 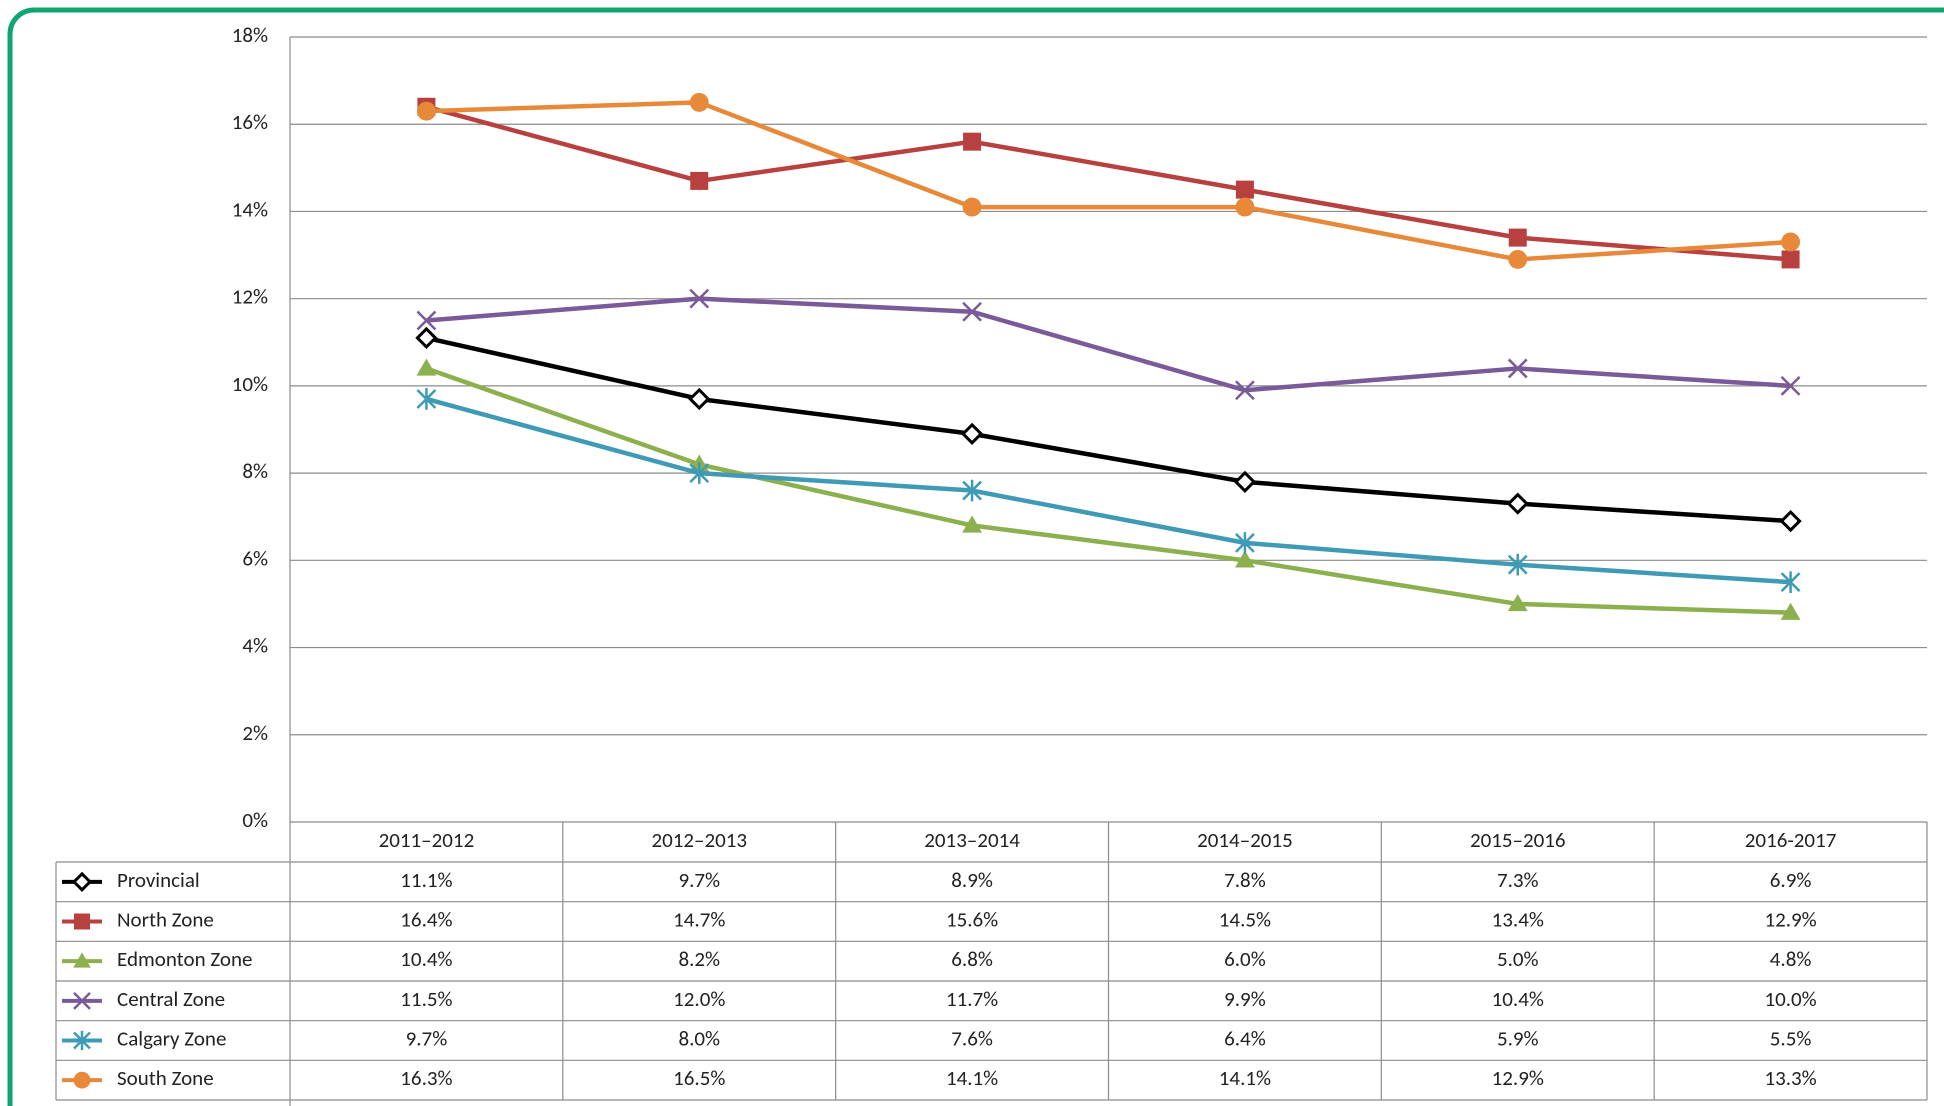 What do you see at coordinates (1791, 880) in the screenshot?
I see `table-value: 6.9%` at bounding box center [1791, 880].